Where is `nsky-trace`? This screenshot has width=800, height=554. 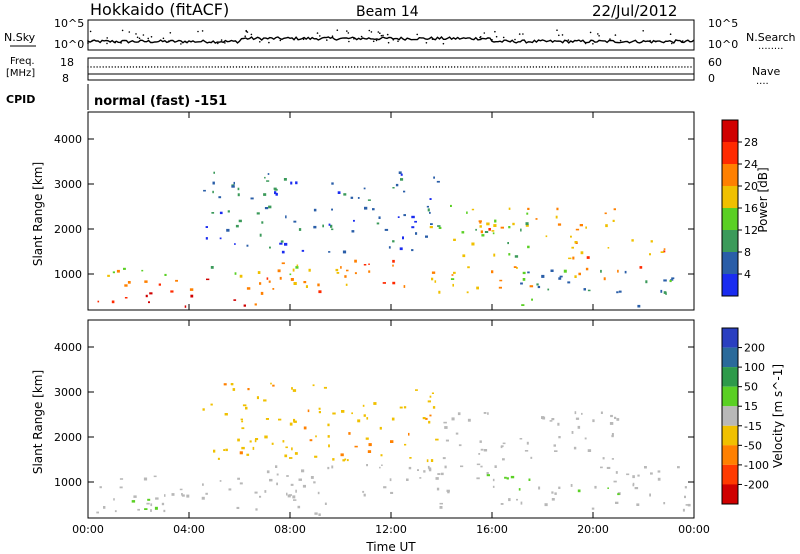 nsky-trace is located at coordinates (391, 37).